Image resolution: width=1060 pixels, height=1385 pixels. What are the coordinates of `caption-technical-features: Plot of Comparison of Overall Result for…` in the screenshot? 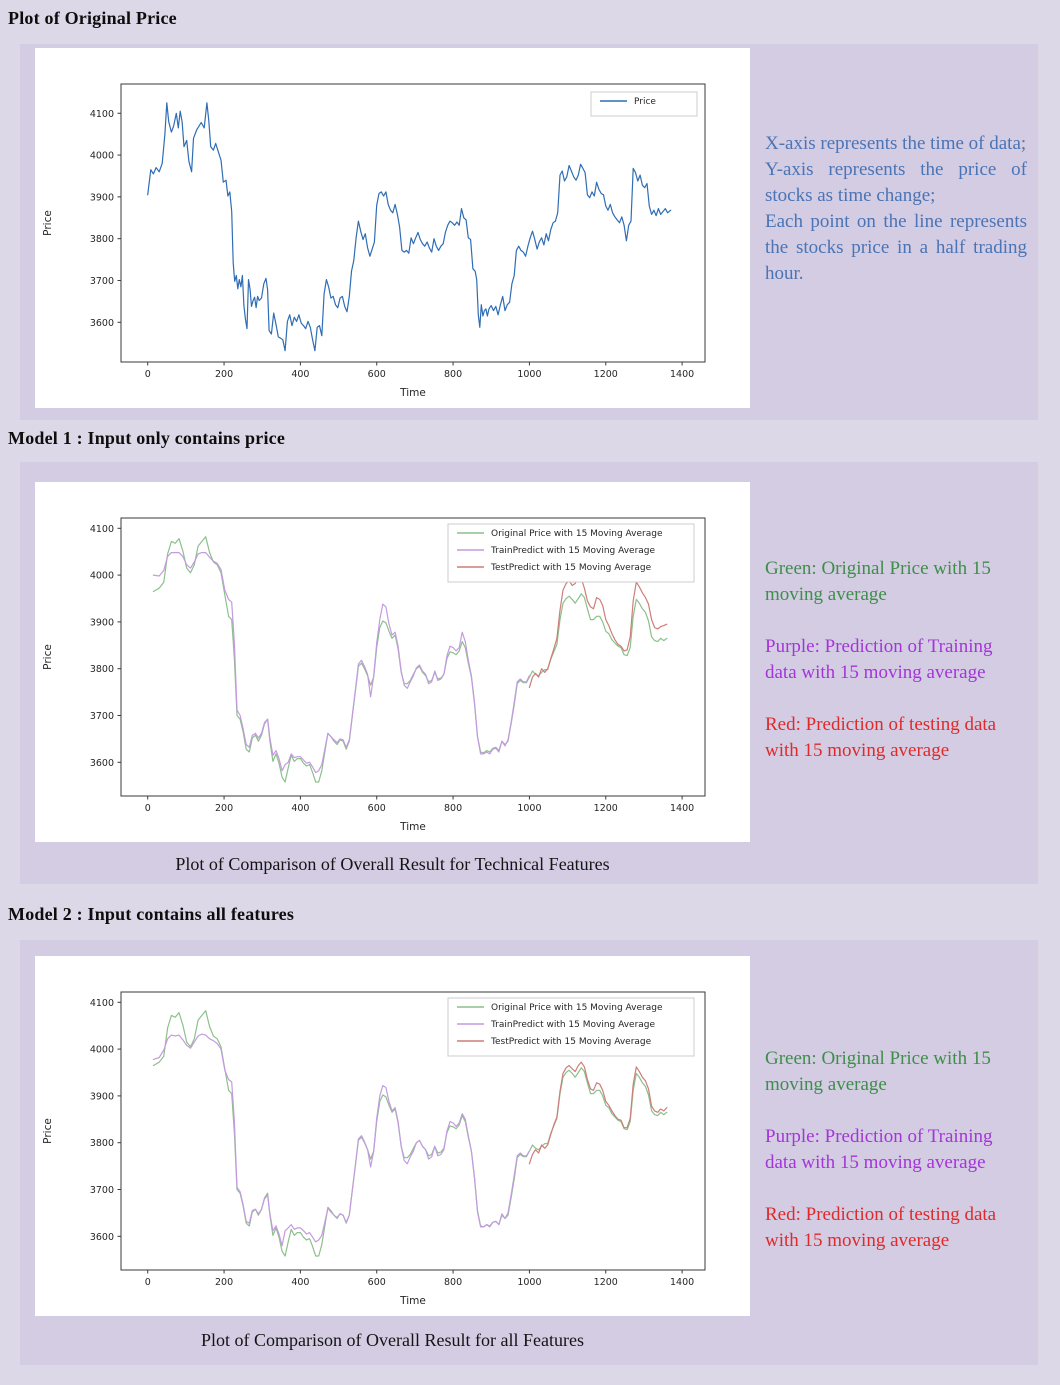 It's located at (392, 864).